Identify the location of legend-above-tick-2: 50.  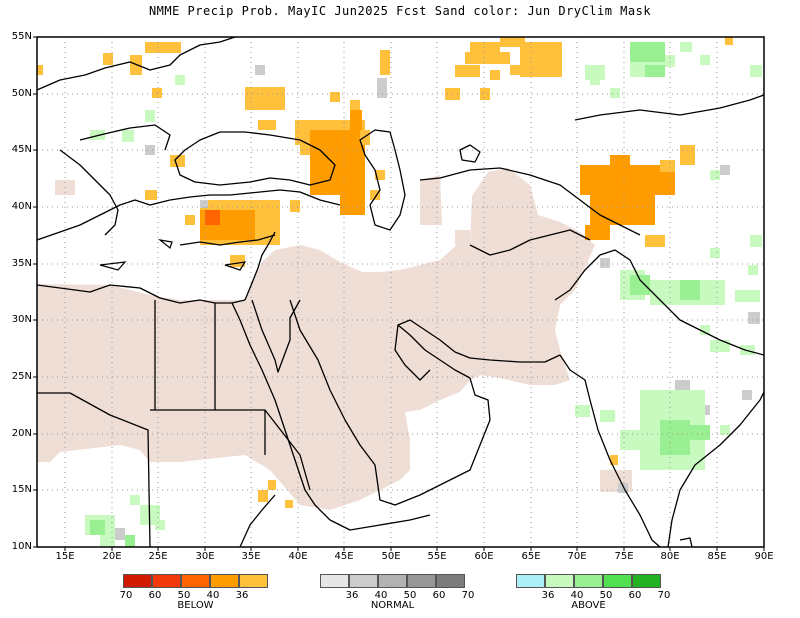
(606, 595).